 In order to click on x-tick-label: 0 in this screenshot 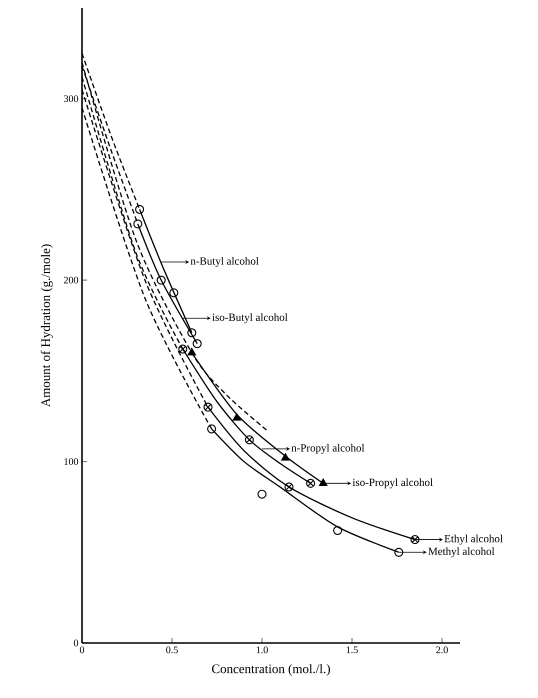, I will do `click(82, 650)`.